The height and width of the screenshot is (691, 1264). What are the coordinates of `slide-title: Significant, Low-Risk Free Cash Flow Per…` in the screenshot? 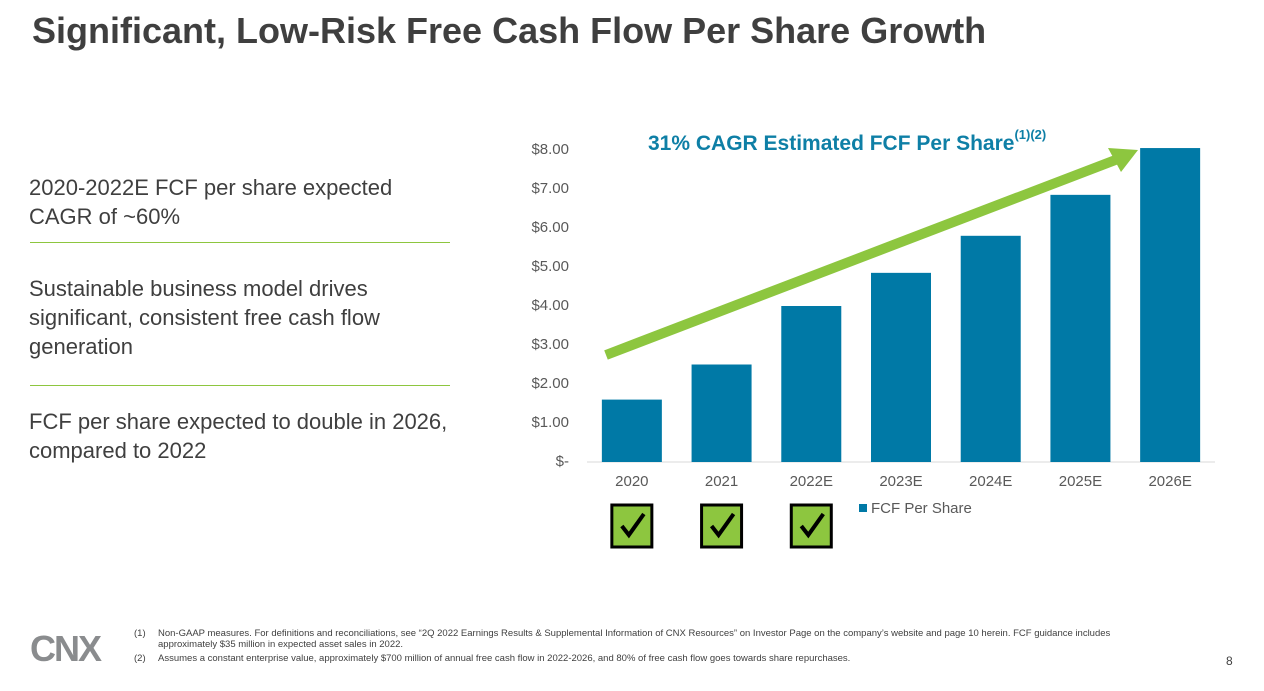 It's located at (509, 30).